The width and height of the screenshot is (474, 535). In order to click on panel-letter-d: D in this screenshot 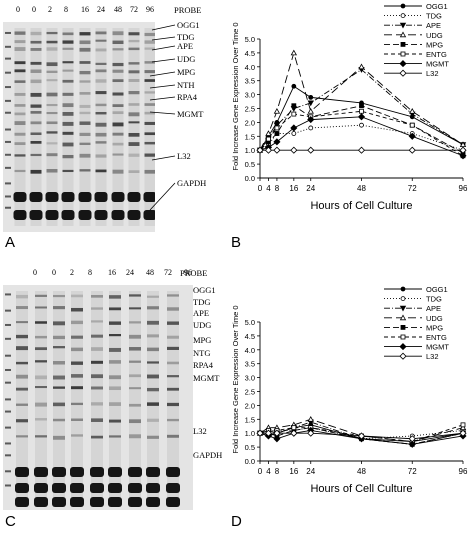, I will do `click(236, 521)`.